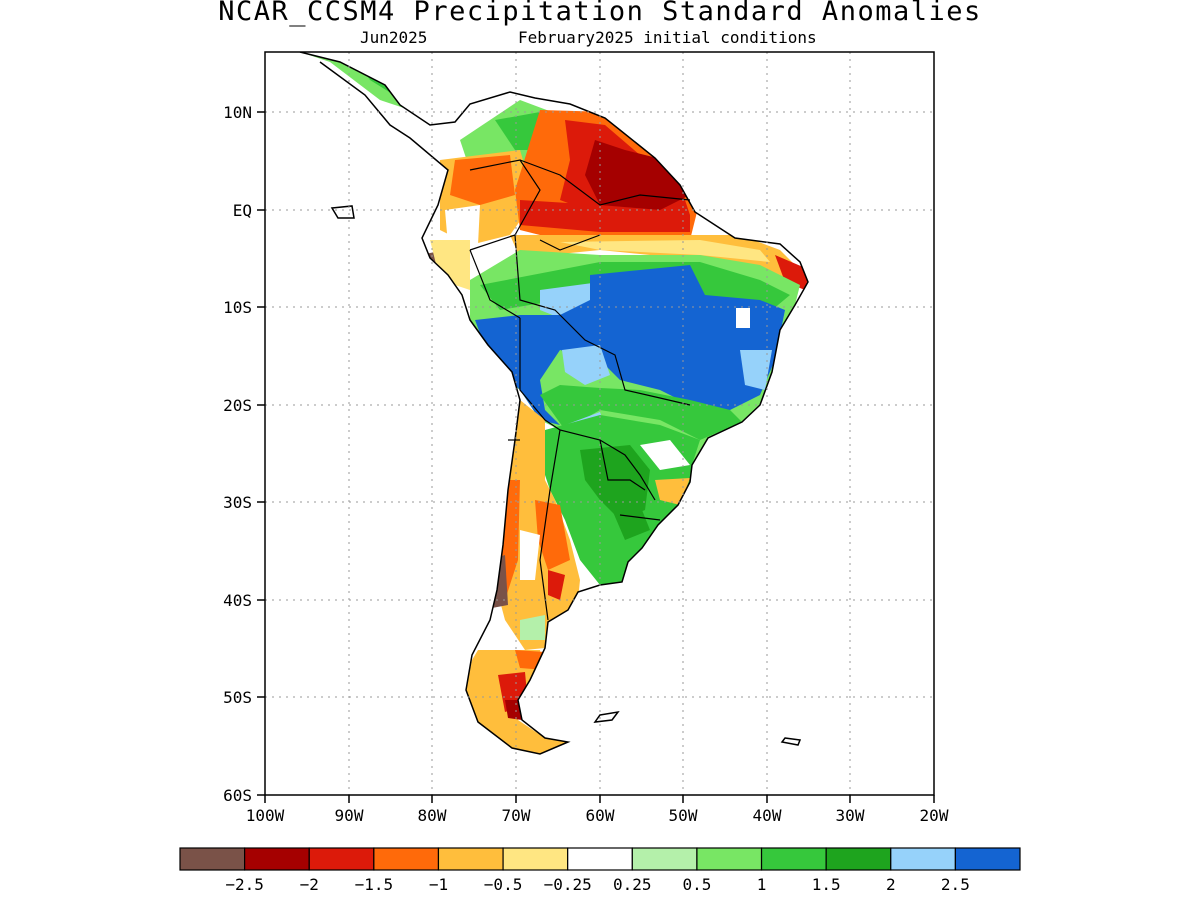 The height and width of the screenshot is (900, 1200). I want to click on country-borders, so click(580, 390).